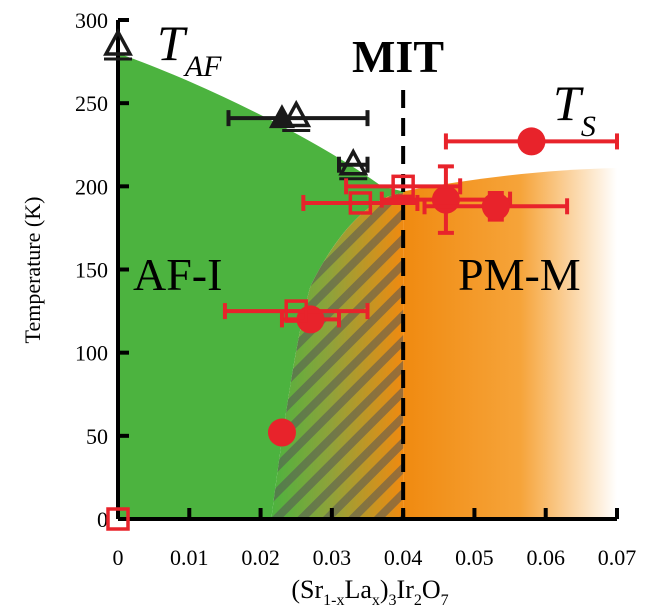 The height and width of the screenshot is (616, 654). I want to click on mit-label: MIT, so click(398, 56).